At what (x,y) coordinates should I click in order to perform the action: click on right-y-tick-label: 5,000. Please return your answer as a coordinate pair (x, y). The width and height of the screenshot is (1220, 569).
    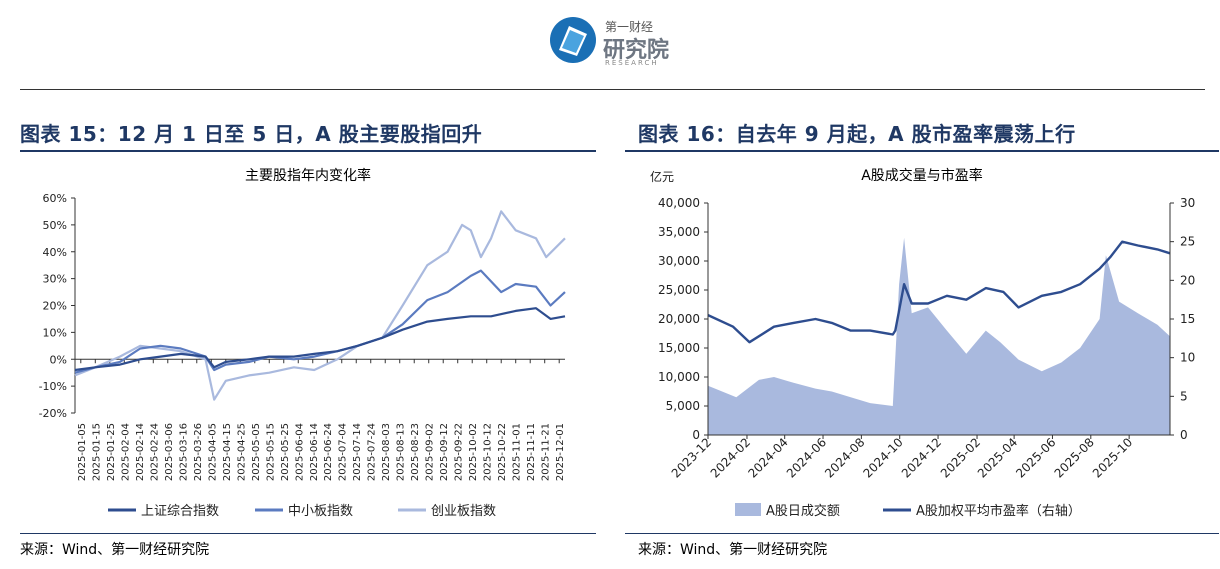
    Looking at the image, I should click on (683, 406).